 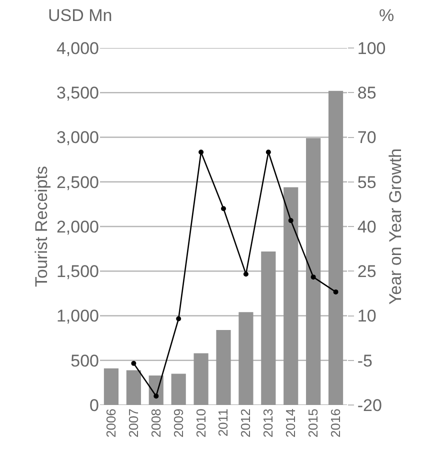 I want to click on y-tick-label: 4,000, so click(x=77, y=48).